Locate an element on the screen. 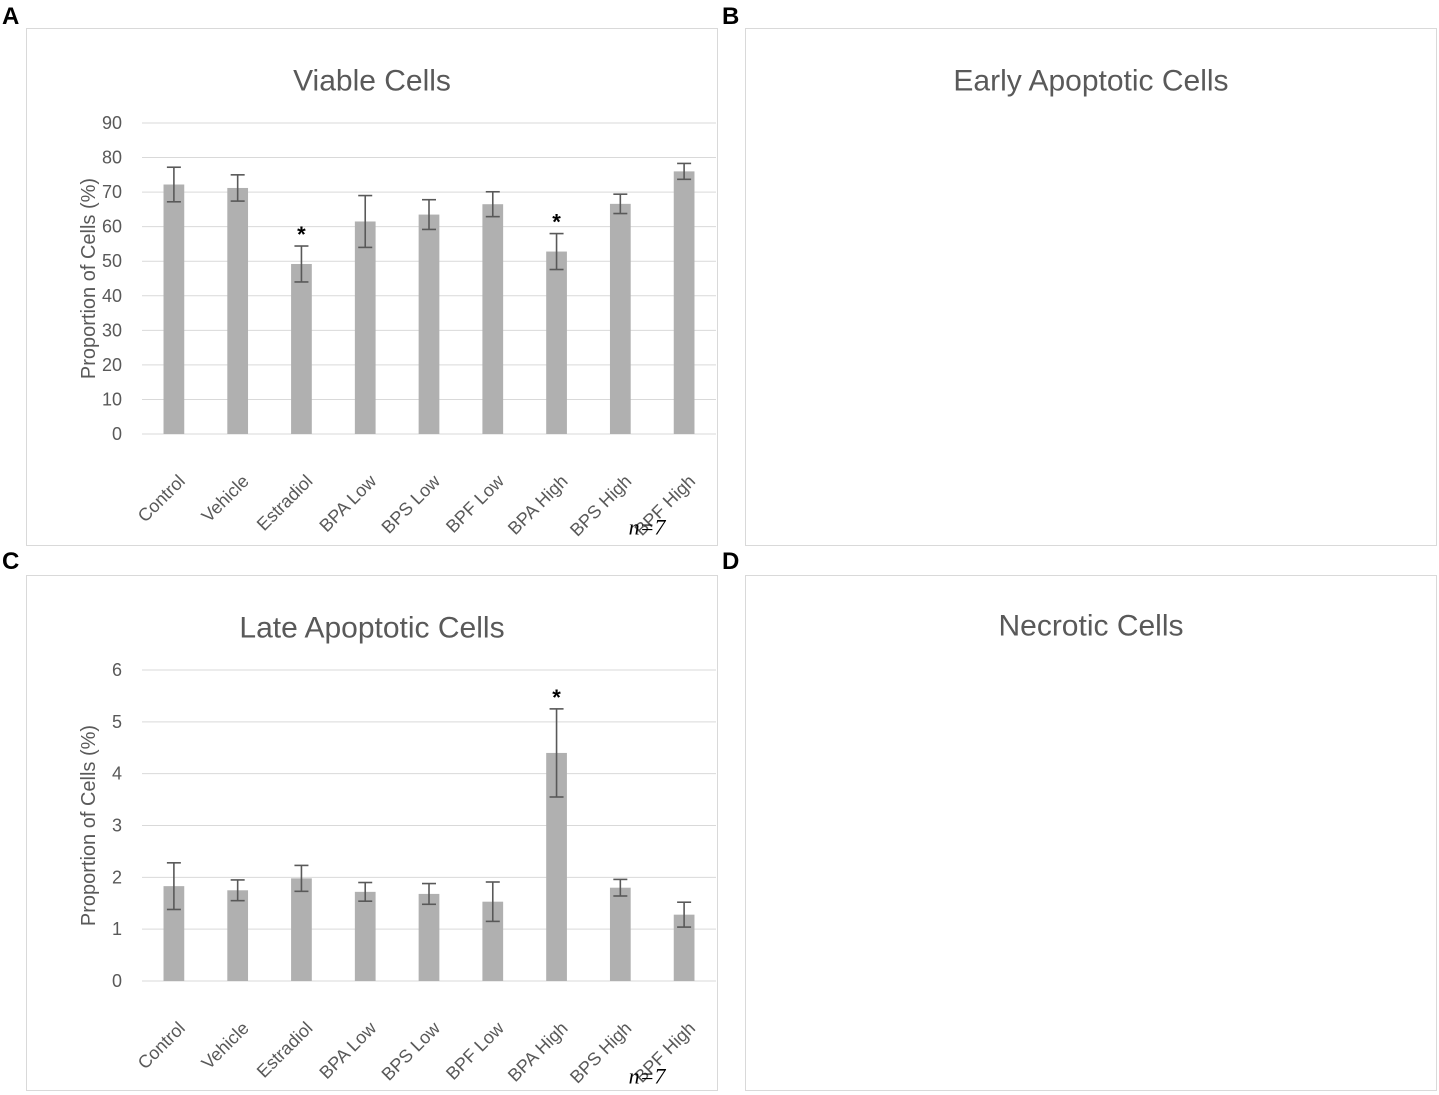 This screenshot has height=1095, width=1439. y-tick-label: 10 is located at coordinates (112, 399).